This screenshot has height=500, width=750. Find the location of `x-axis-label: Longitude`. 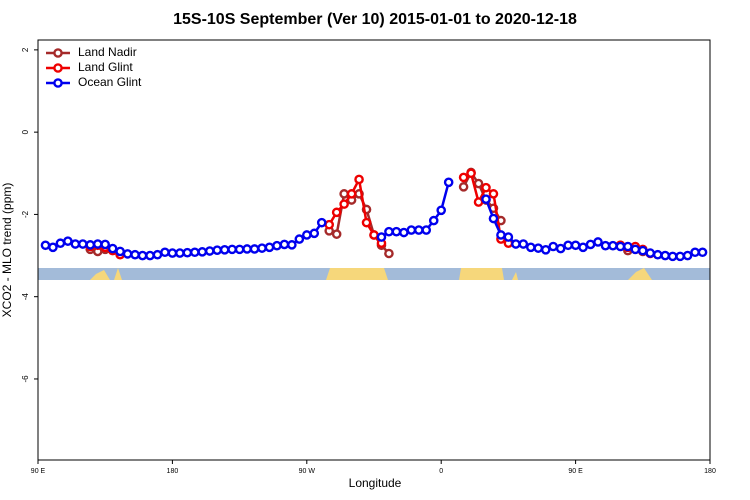

x-axis-label: Longitude is located at coordinates (375, 483).